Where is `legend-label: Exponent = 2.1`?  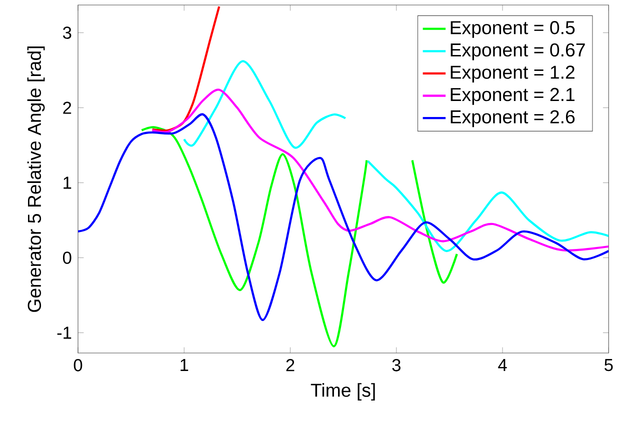 legend-label: Exponent = 2.1 is located at coordinates (512, 96).